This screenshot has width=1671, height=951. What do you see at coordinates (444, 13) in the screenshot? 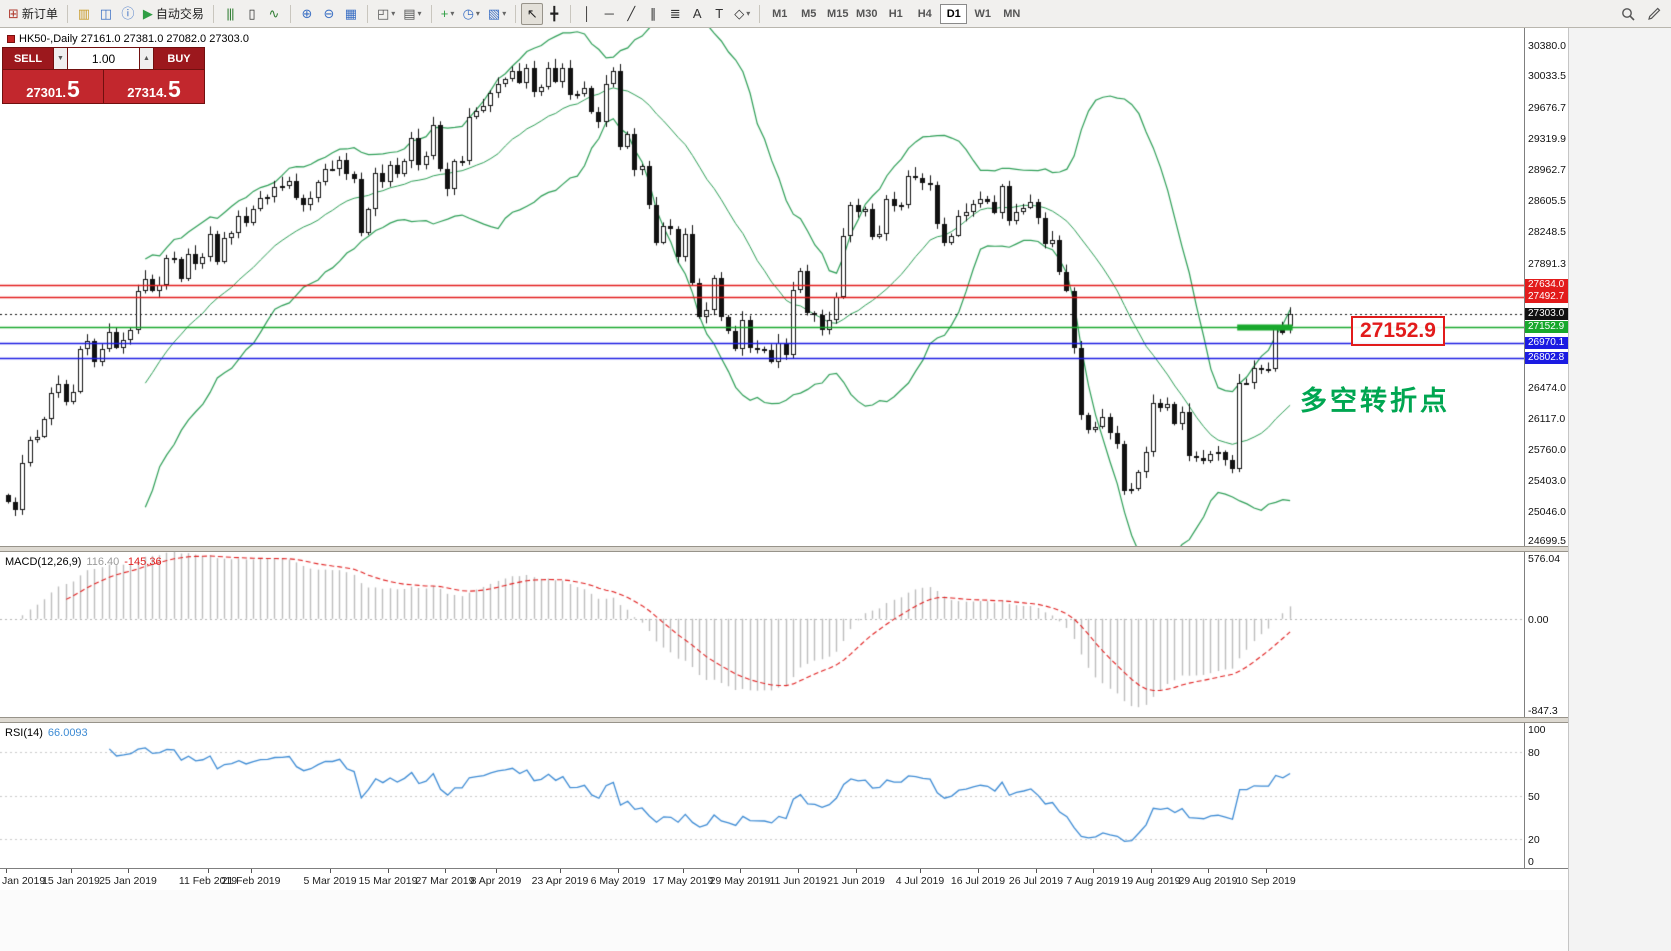
I see `indicators-icon-glyph: +` at bounding box center [444, 13].